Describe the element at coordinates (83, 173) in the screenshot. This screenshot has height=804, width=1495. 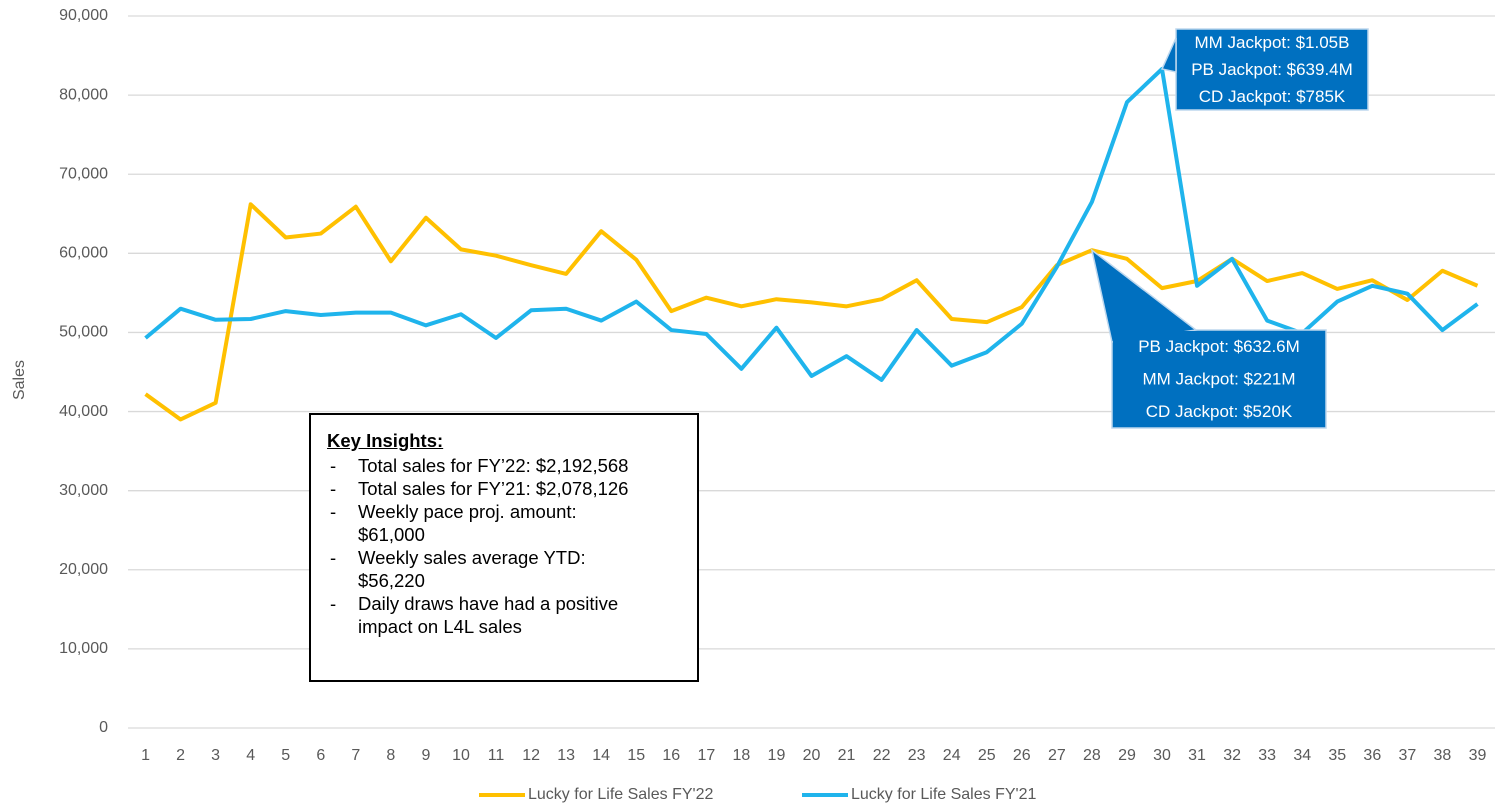
I see `y-tick-label: 70,000` at that location.